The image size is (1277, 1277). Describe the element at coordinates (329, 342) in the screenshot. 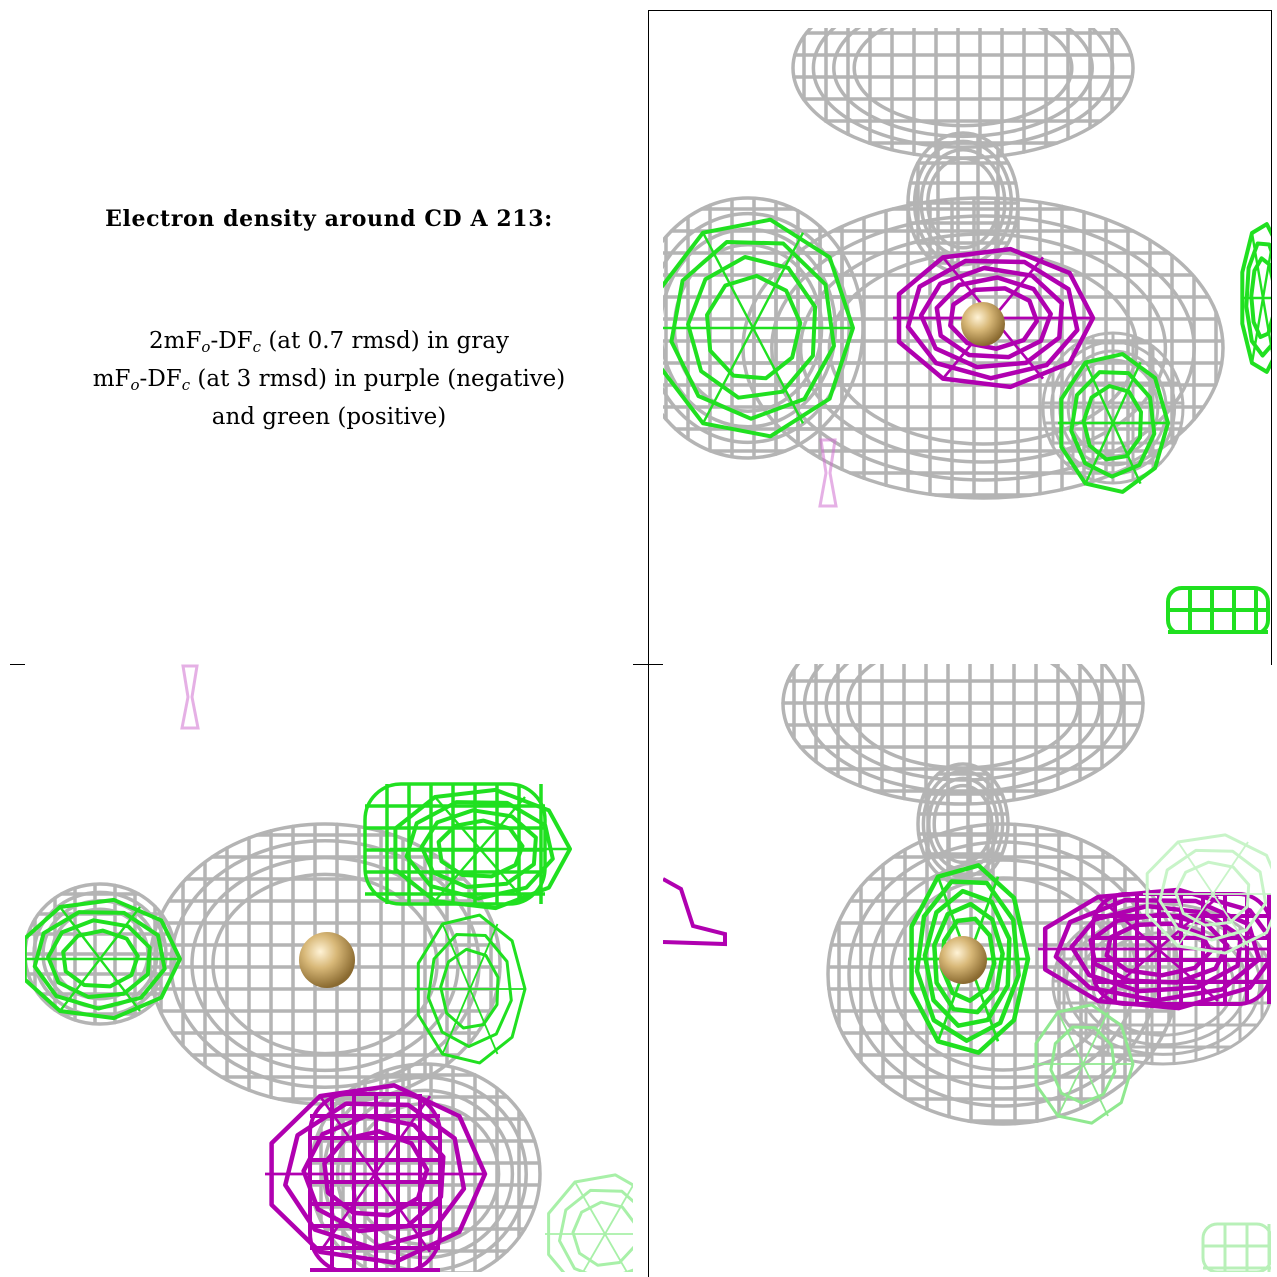

I see `legend-line-2fofc: 2mFo-DFc (at 0.7 rmsd) in gray` at that location.